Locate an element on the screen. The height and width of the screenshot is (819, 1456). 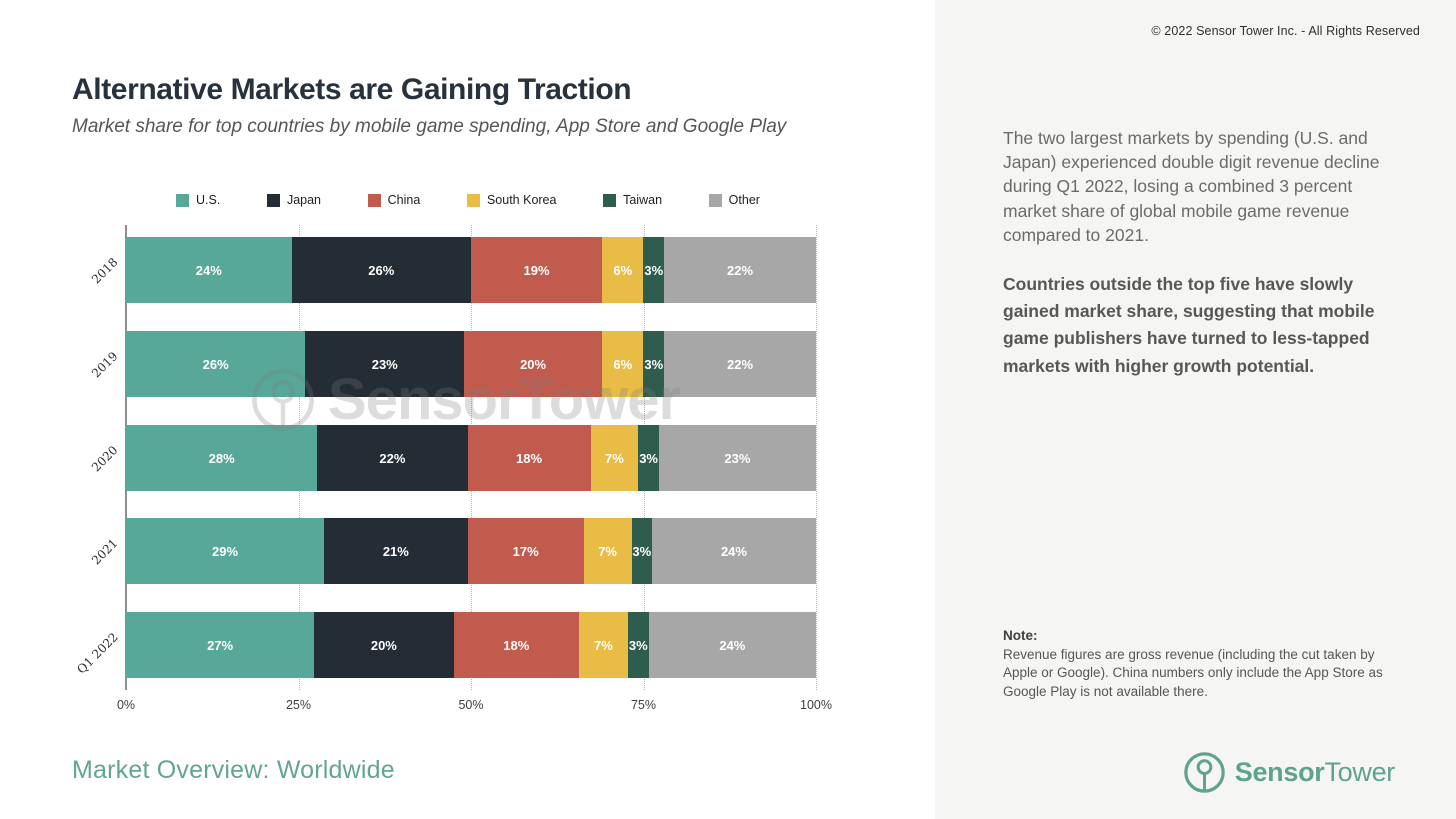
sensor-tower-logo-text: SensorTower is located at coordinates (1315, 772).